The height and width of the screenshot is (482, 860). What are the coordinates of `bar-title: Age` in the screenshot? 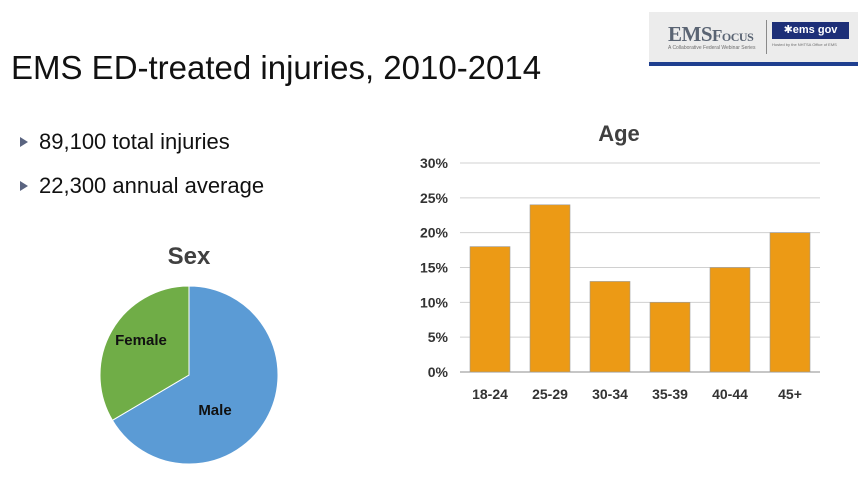 It's located at (619, 133).